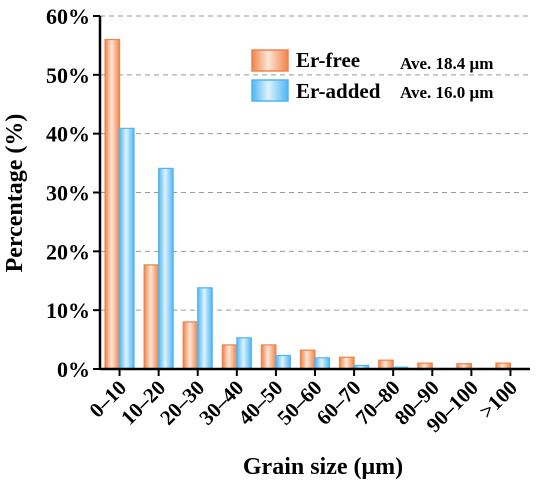  What do you see at coordinates (15, 193) in the screenshot?
I see `y-axis-label: Percentage (%)` at bounding box center [15, 193].